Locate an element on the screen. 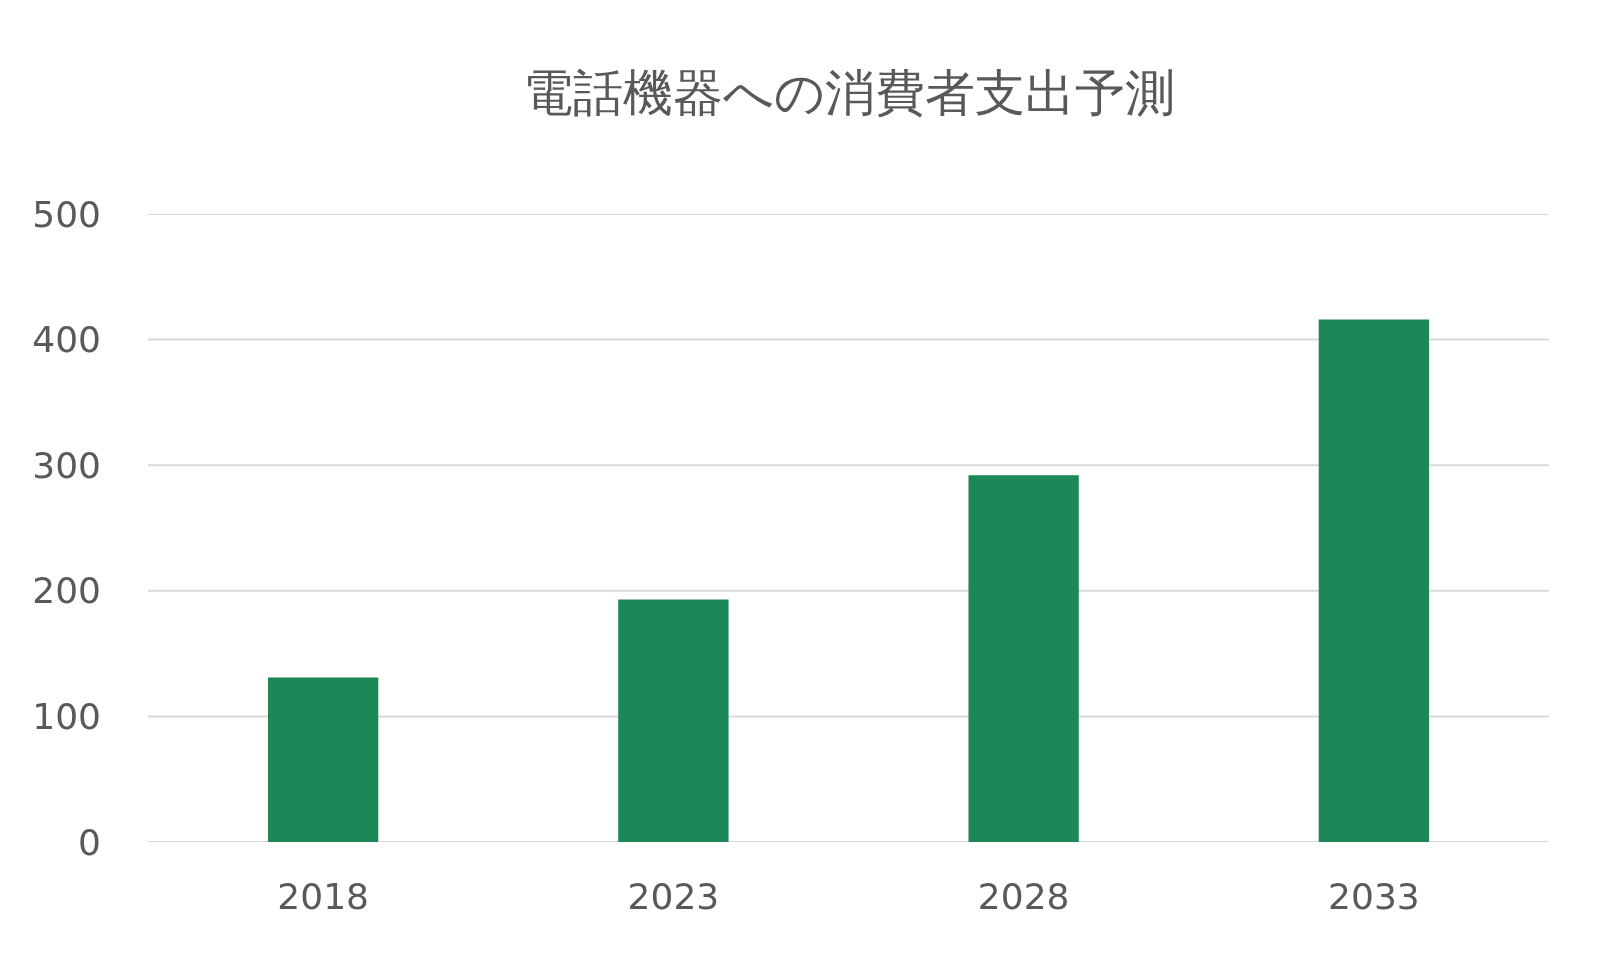  y-tick-label: 0 is located at coordinates (89, 842).